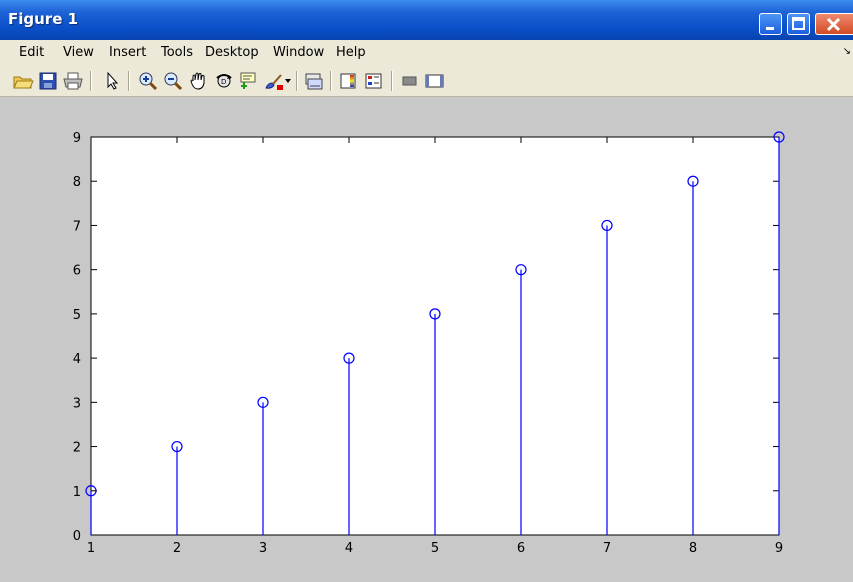  What do you see at coordinates (607, 548) in the screenshot?
I see `x-tick-label: 7` at bounding box center [607, 548].